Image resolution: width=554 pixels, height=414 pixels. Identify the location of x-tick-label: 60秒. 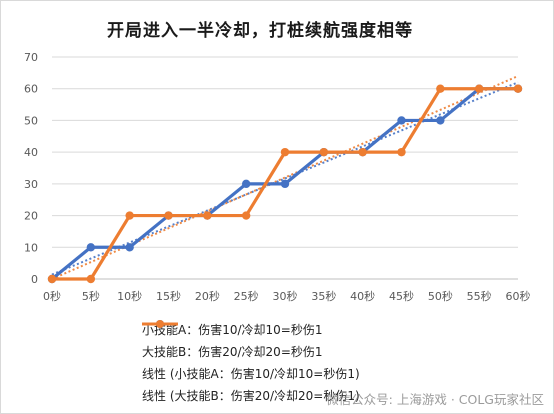
(518, 296).